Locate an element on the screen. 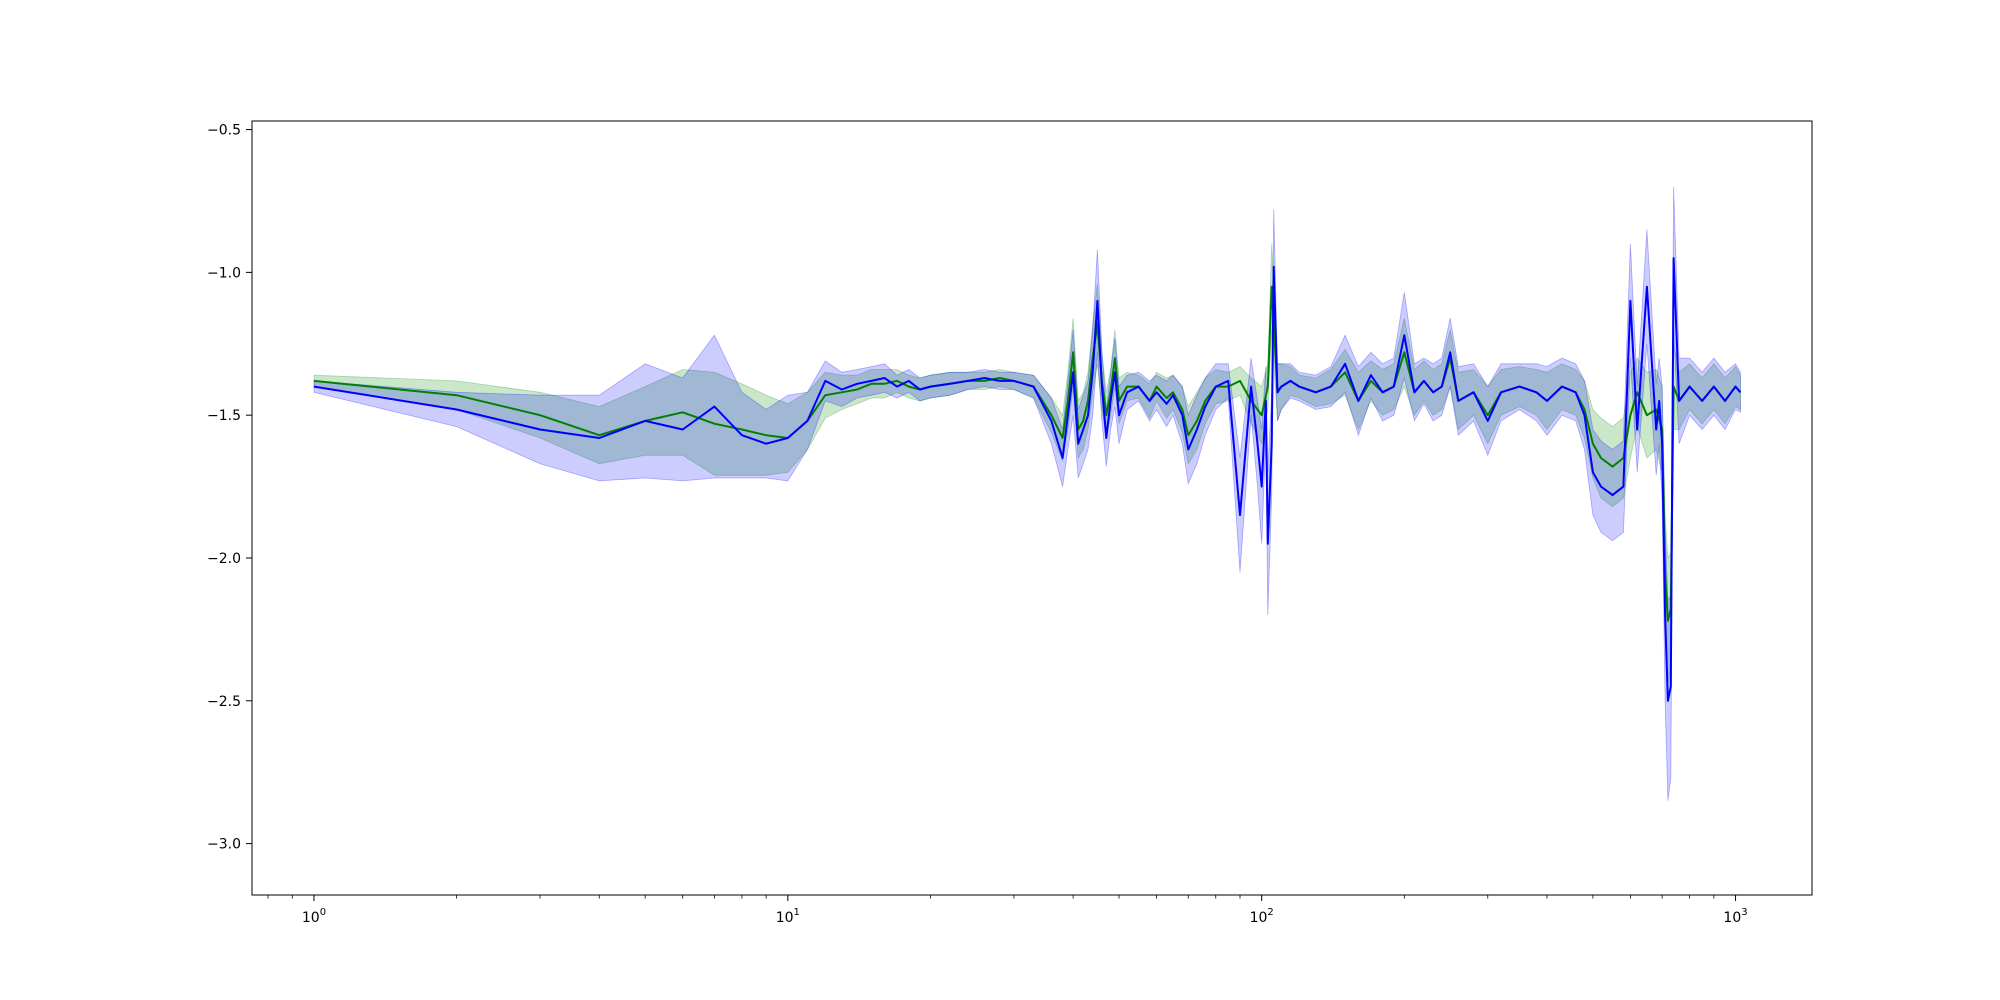  x-tick-label: 10² is located at coordinates (1262, 916).